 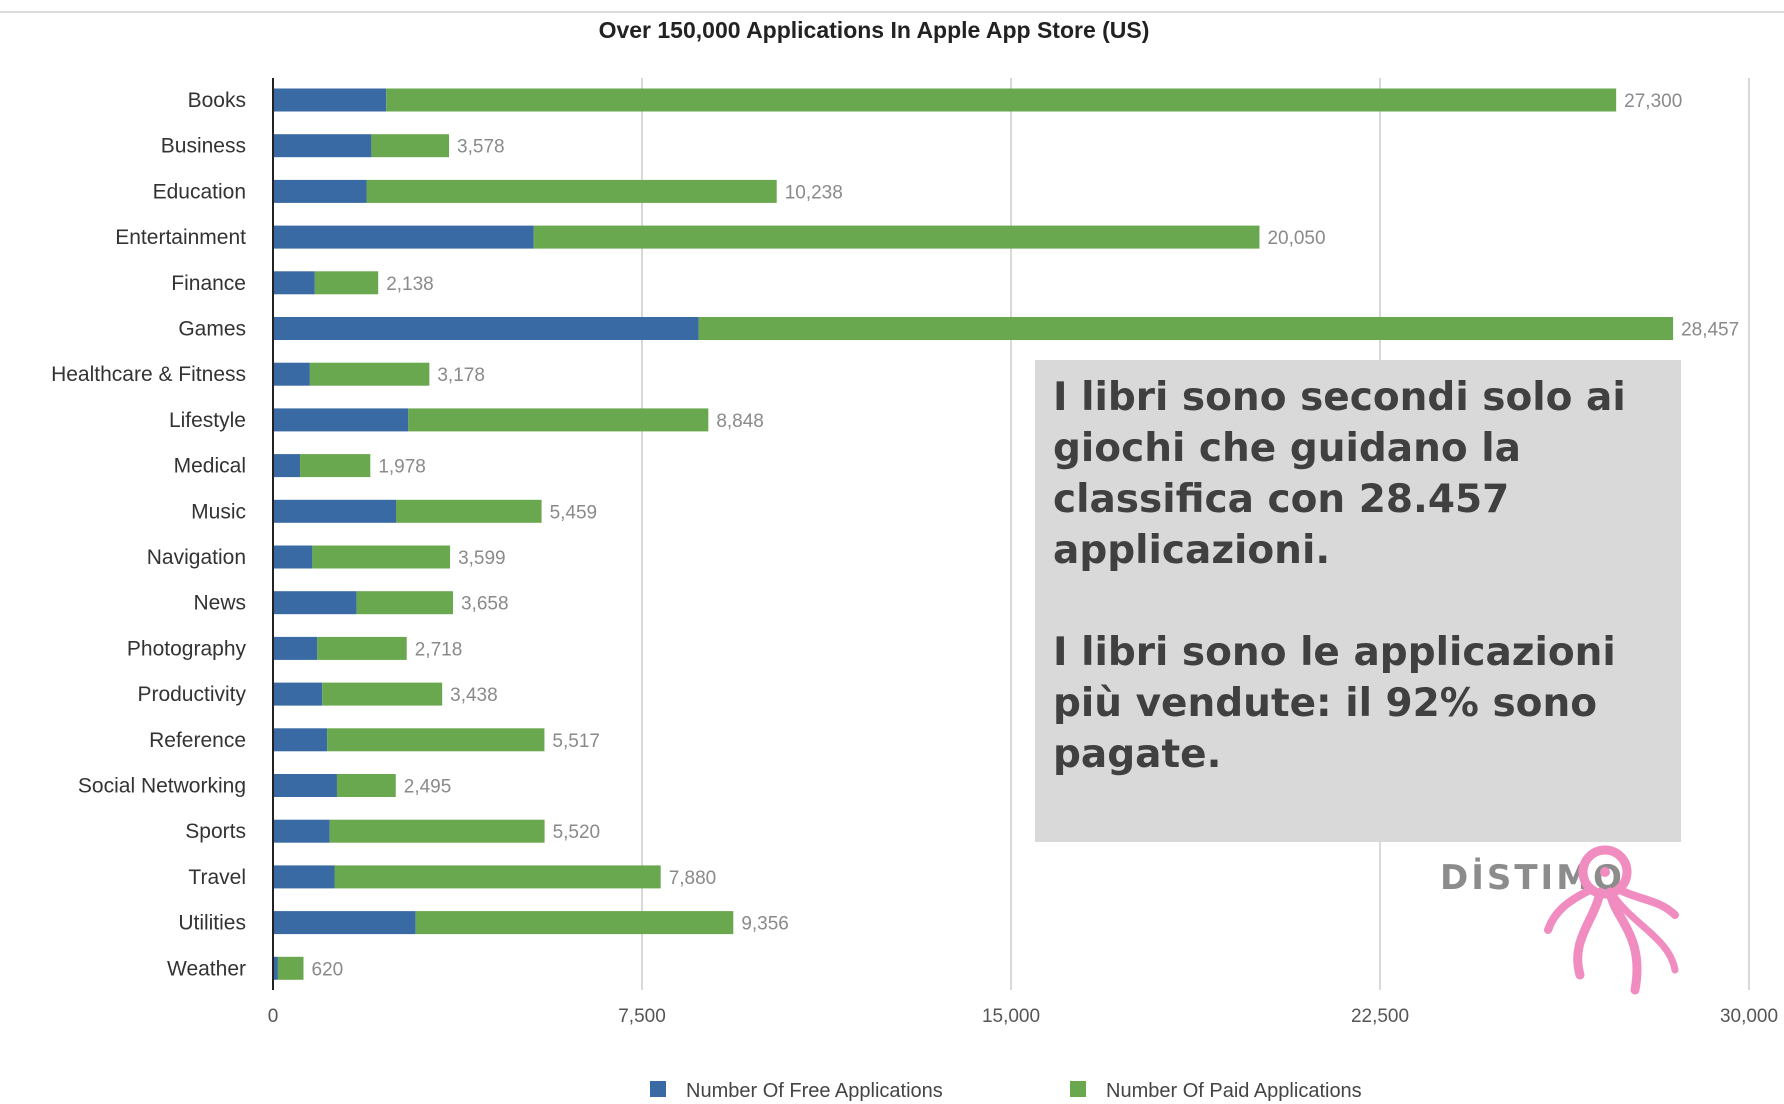 I want to click on total-label: 2,138, so click(x=410, y=284).